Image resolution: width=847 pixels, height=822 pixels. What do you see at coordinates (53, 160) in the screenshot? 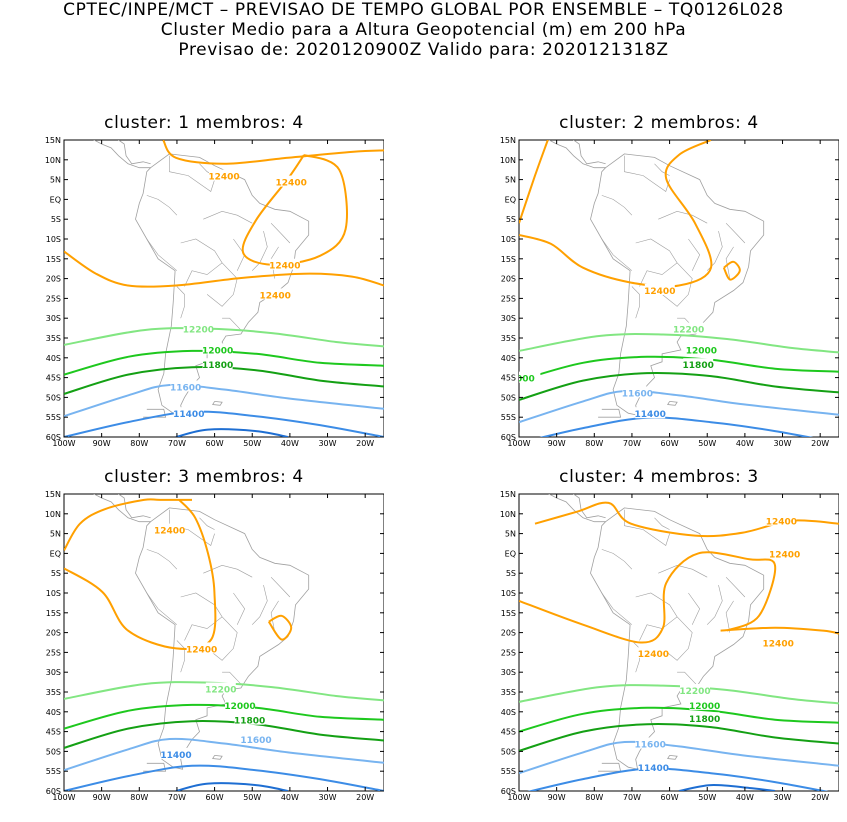
I see `lat-label: 10N` at bounding box center [53, 160].